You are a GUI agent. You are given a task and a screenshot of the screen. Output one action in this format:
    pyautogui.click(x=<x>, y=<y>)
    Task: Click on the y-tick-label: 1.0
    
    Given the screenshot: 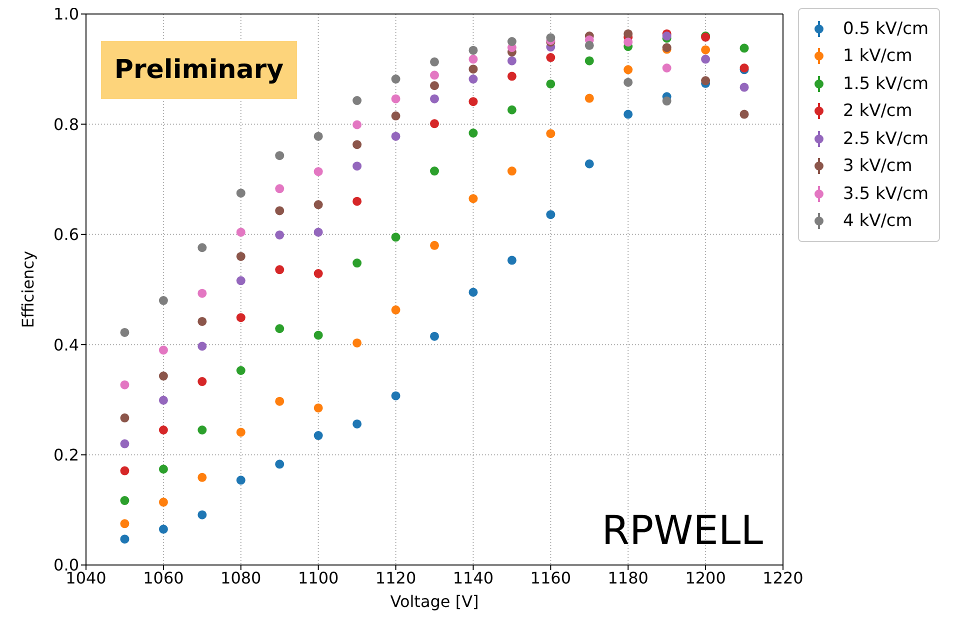 What is the action you would take?
    pyautogui.click(x=66, y=14)
    